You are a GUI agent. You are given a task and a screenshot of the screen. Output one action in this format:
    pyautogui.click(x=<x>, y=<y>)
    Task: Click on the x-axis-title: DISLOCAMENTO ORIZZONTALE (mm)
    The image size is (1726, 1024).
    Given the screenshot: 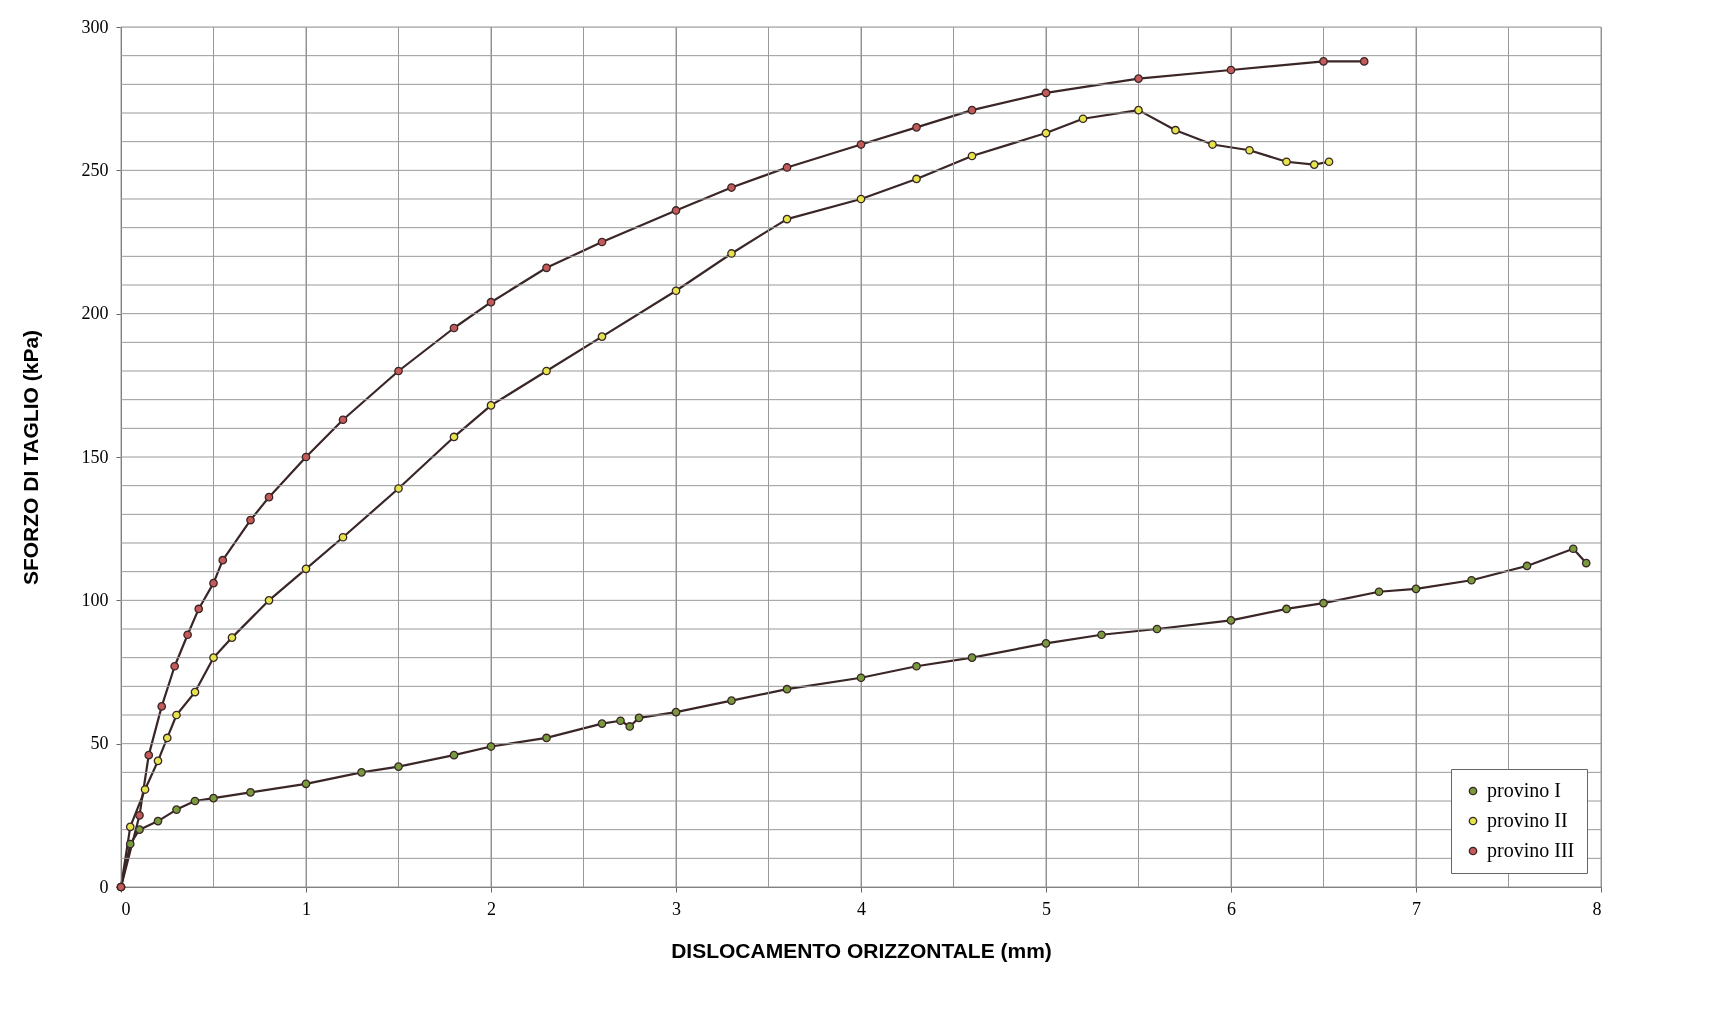 What is the action you would take?
    pyautogui.click(x=861, y=950)
    